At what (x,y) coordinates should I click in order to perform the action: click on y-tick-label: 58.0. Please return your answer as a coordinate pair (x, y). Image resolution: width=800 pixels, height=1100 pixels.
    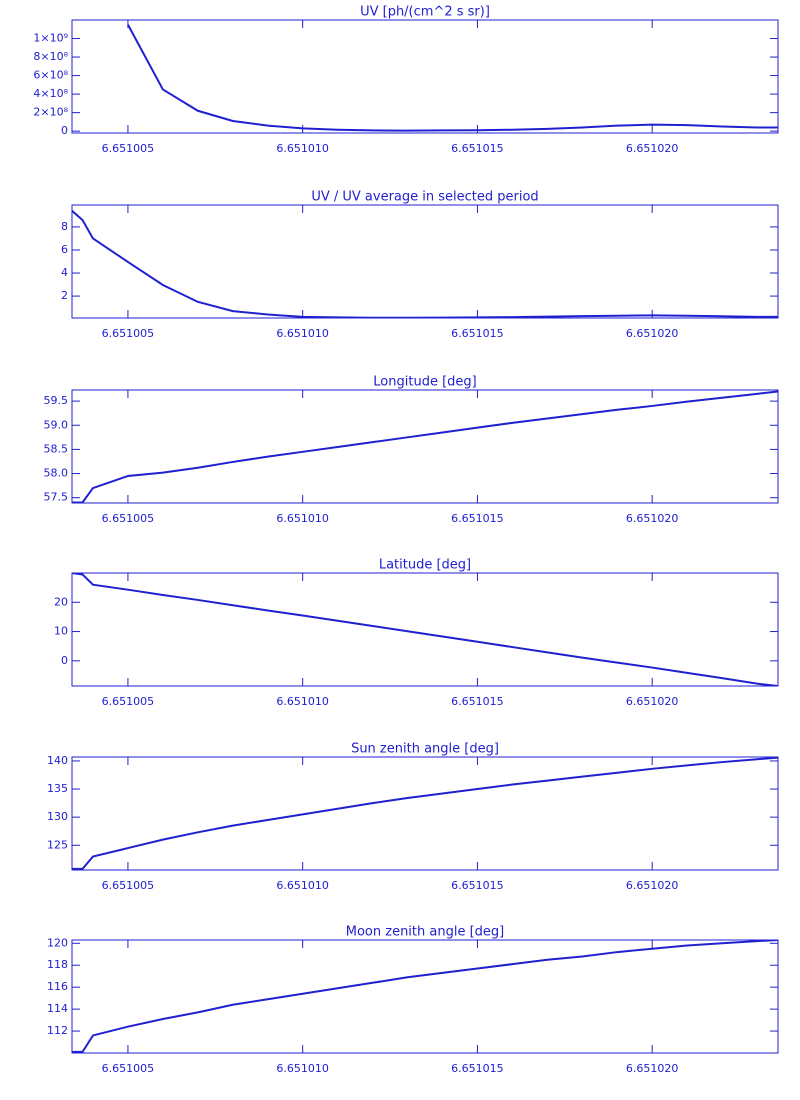
    Looking at the image, I should click on (56, 473).